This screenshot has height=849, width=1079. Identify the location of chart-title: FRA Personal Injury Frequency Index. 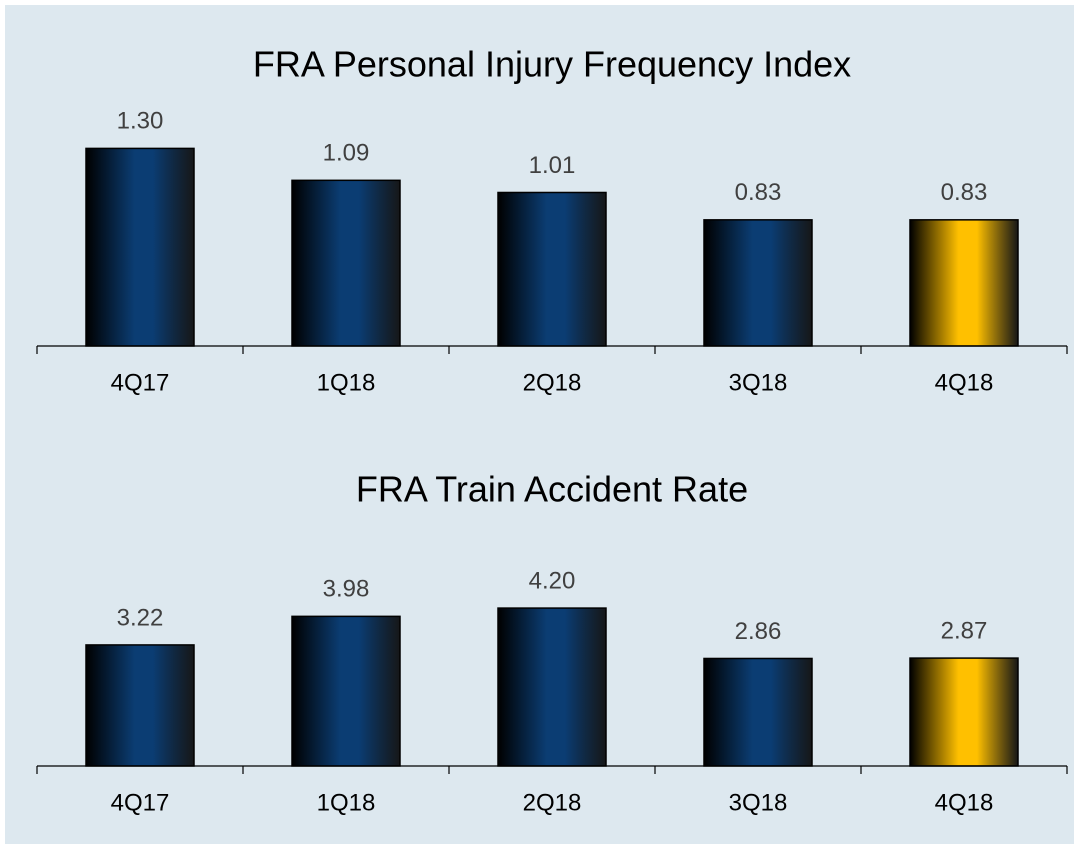
(552, 64).